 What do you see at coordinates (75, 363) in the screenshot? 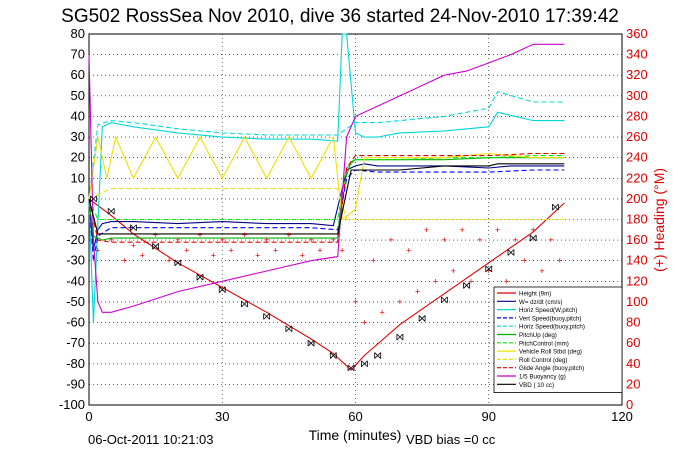
I see `y-tick-label: -80` at bounding box center [75, 363].